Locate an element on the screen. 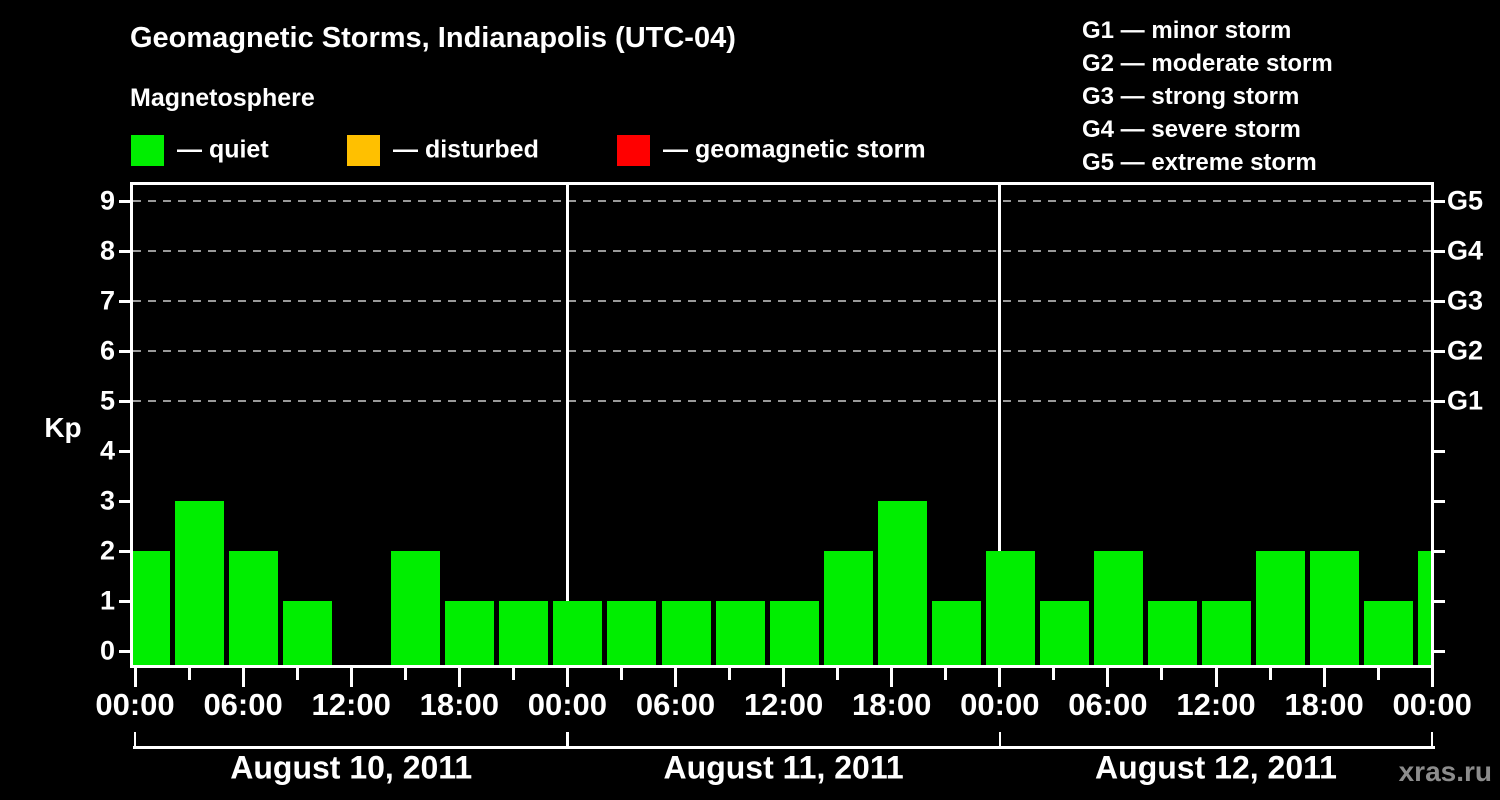 Image resolution: width=1500 pixels, height=800 pixels. gridline-kp6 is located at coordinates (782, 351).